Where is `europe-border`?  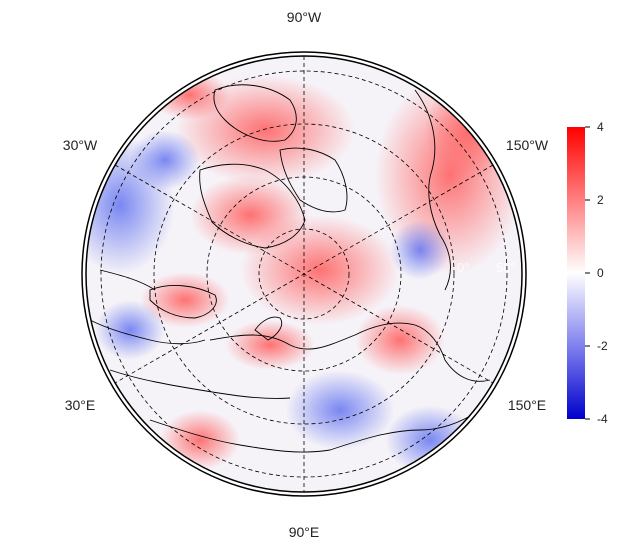 europe-border is located at coordinates (127, 280).